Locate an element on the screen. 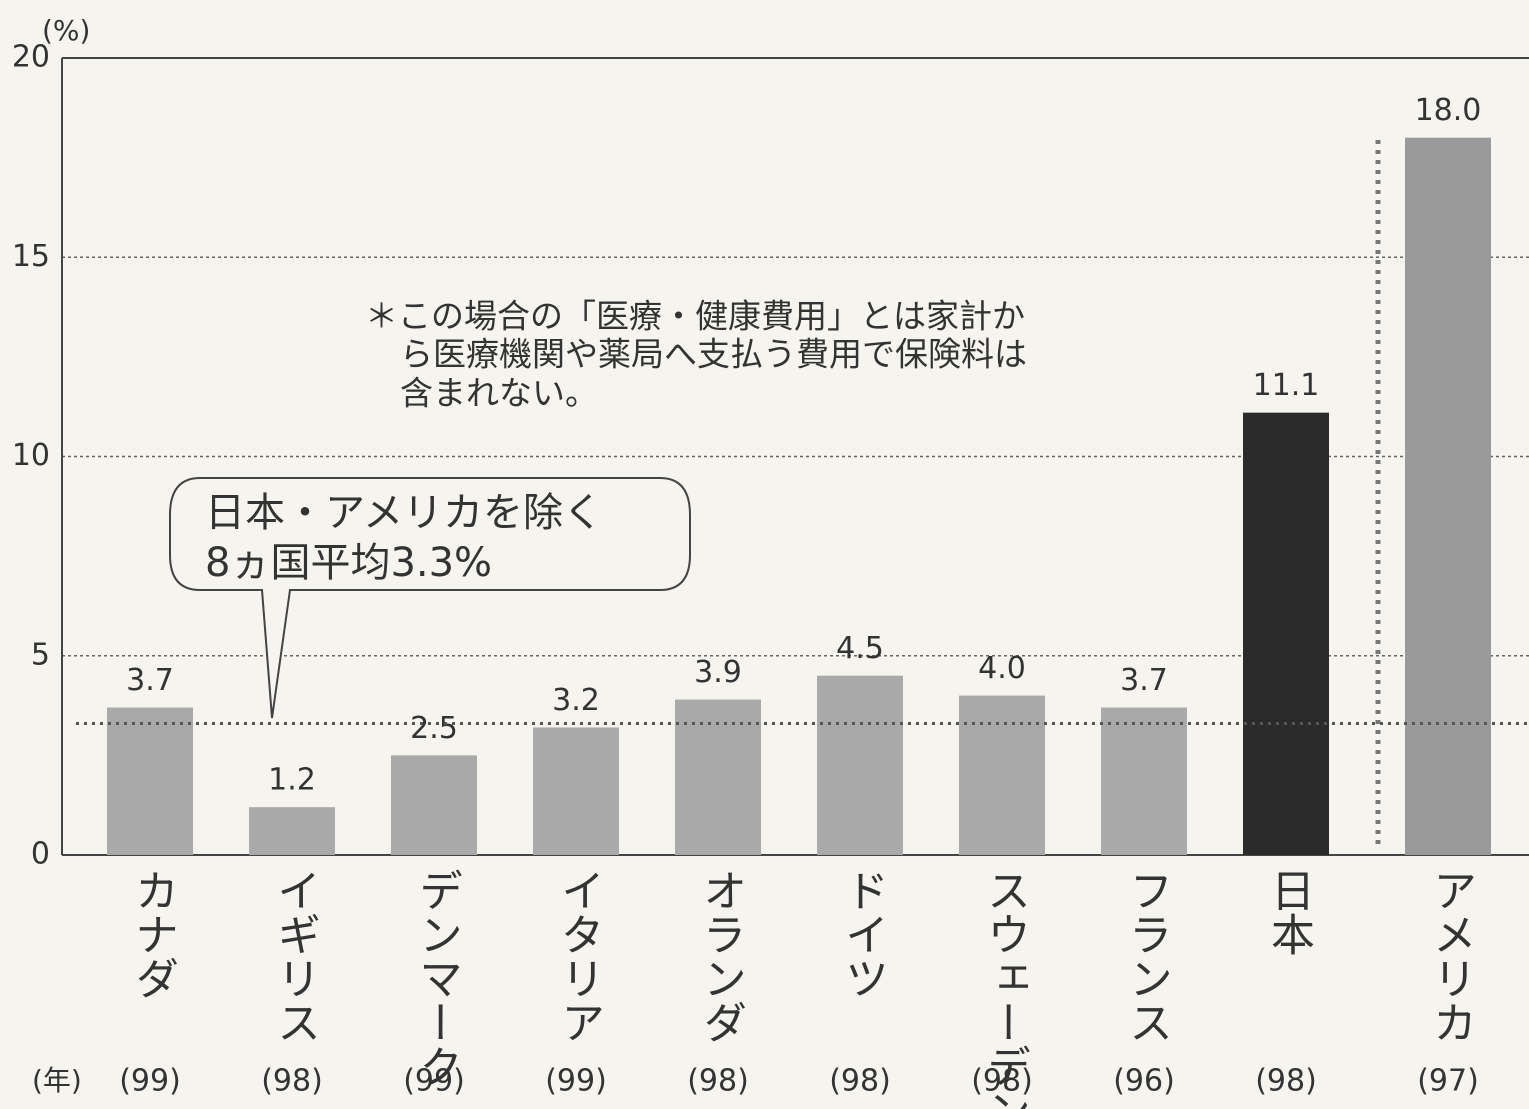 Image resolution: width=1529 pixels, height=1109 pixels. note-text: ＊この場合の「医療・健康費用」とは家計か is located at coordinates (695, 316).